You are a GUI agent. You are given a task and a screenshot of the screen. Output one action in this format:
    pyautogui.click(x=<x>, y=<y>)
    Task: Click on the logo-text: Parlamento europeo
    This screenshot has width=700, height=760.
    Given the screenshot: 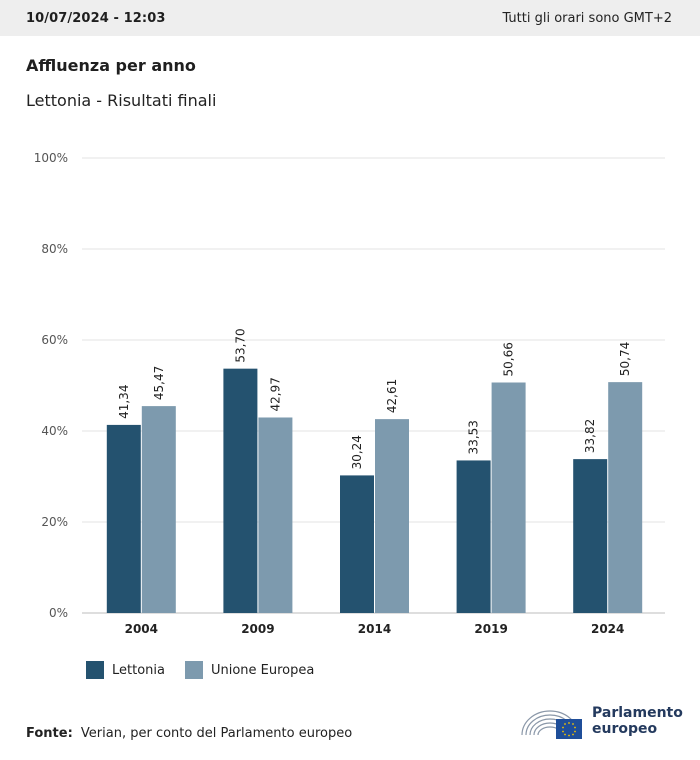 What is the action you would take?
    pyautogui.click(x=637, y=721)
    